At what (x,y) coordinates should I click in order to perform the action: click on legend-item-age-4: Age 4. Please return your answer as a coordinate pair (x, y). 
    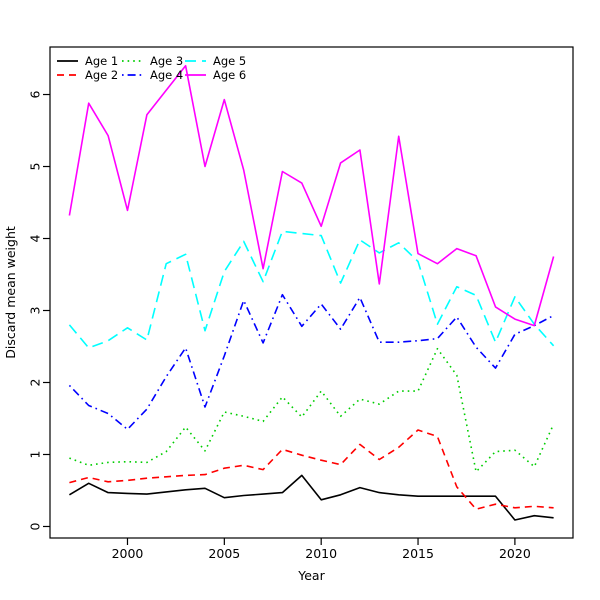
    Looking at the image, I should click on (152, 75).